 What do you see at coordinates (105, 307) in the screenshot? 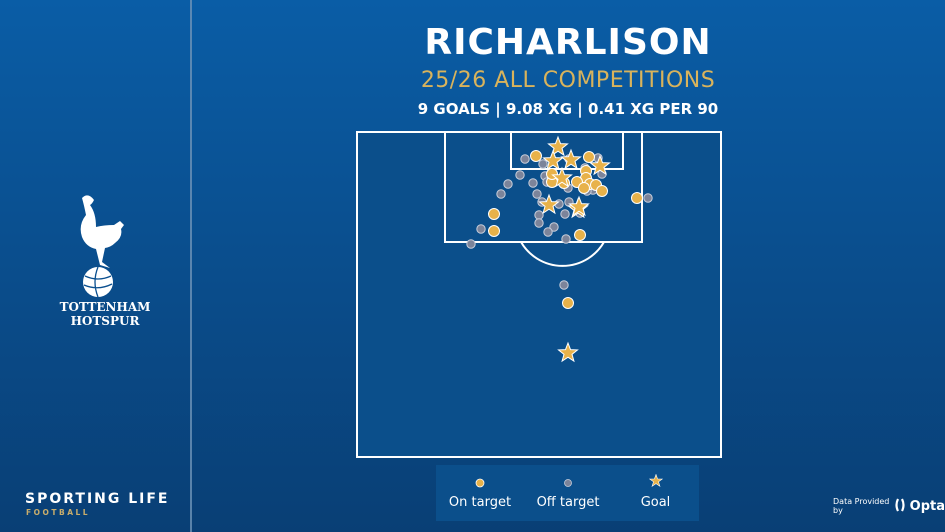
I see `club-name-line1: TOTTENHAM` at bounding box center [105, 307].